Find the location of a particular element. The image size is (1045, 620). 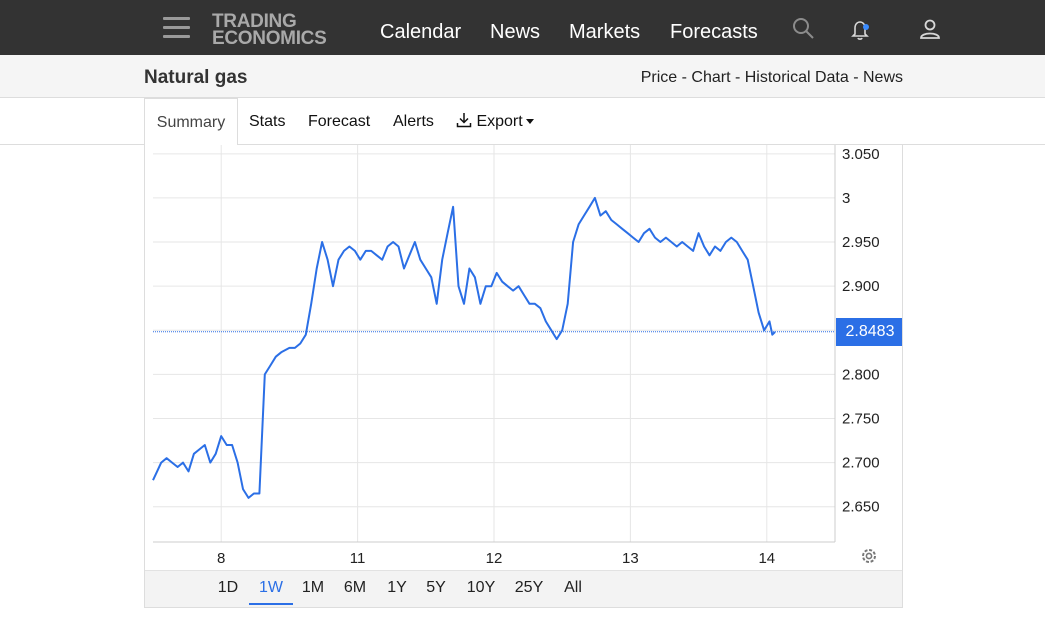

export-label: Export is located at coordinates (499, 121).